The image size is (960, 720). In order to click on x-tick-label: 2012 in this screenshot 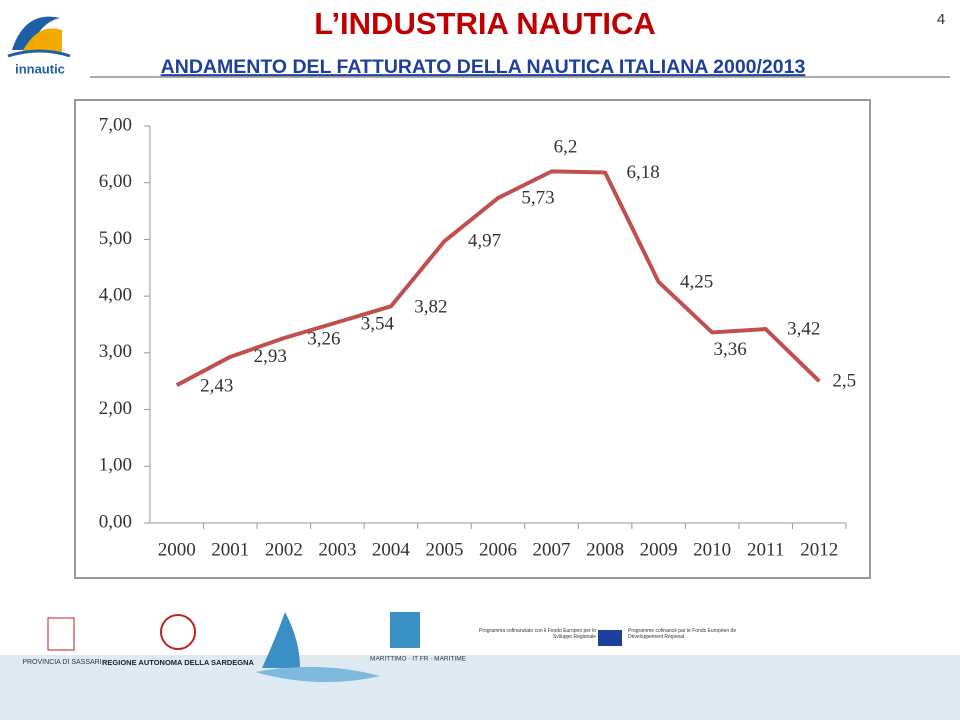, I will do `click(819, 549)`.